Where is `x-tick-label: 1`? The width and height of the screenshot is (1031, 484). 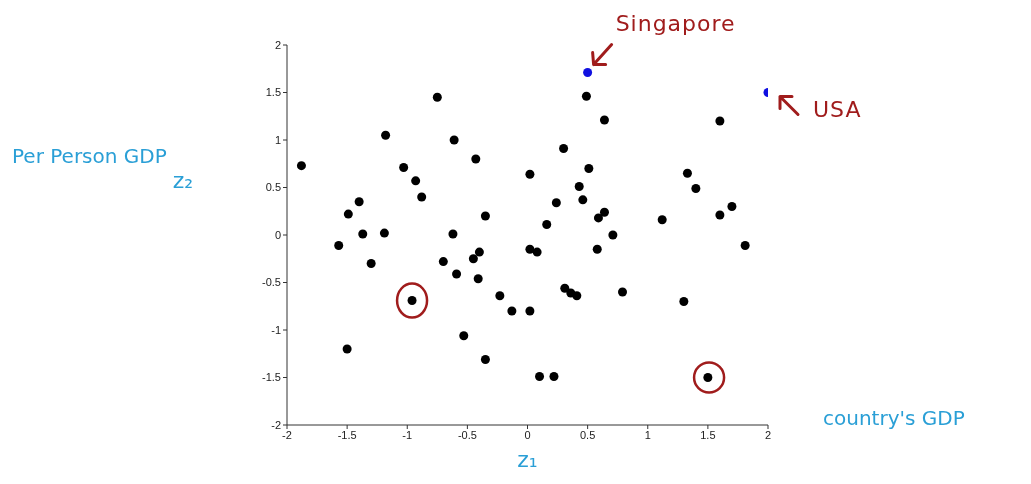
x-tick-label: 1 is located at coordinates (647, 434).